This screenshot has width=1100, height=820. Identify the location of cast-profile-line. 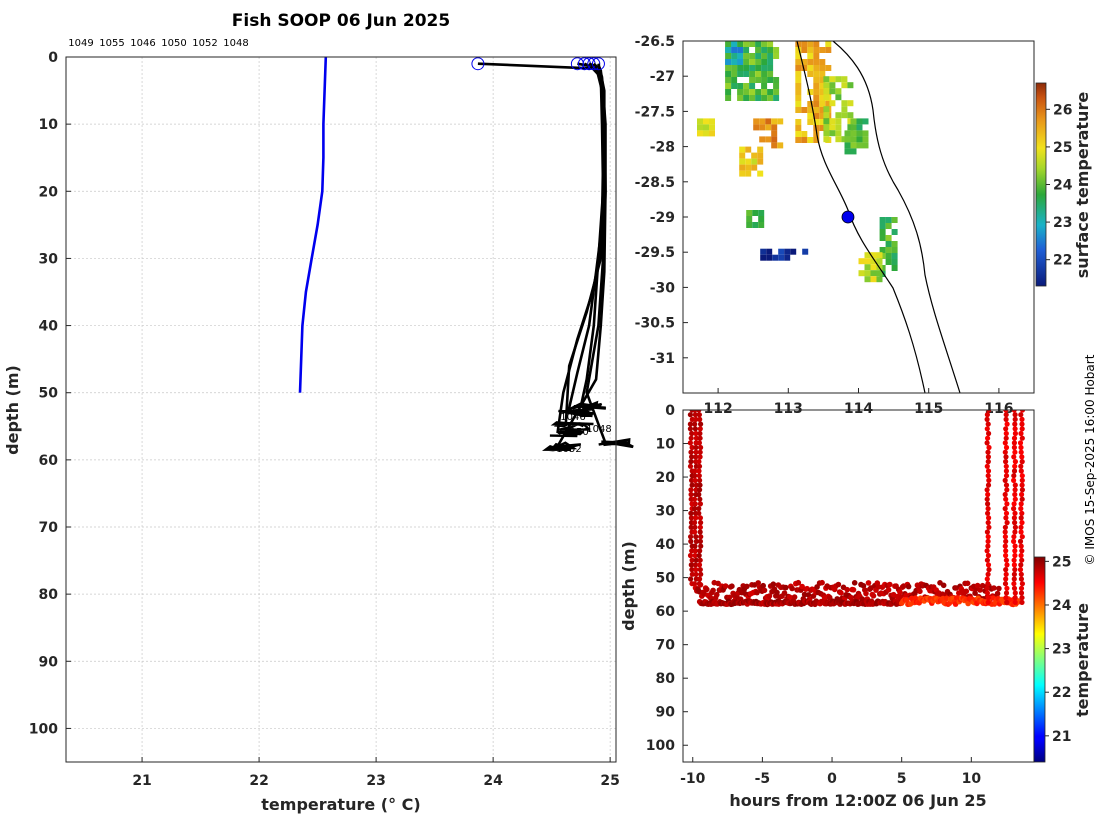
(596, 253).